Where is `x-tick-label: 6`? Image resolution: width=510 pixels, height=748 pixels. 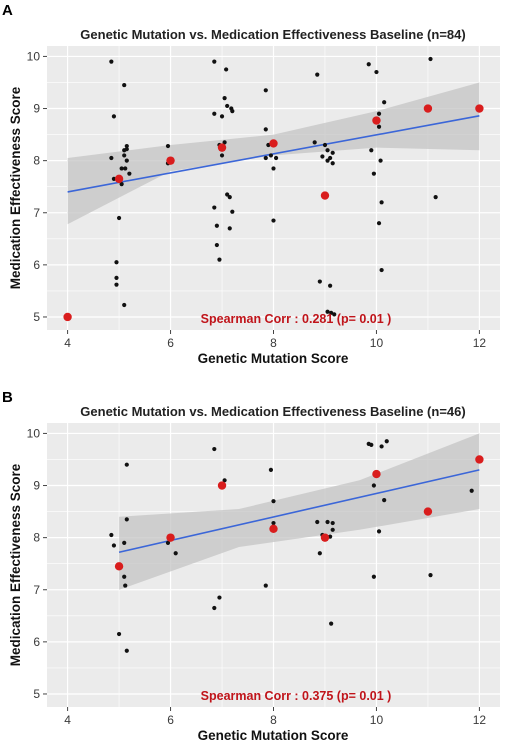
x-tick-label: 6 is located at coordinates (170, 343).